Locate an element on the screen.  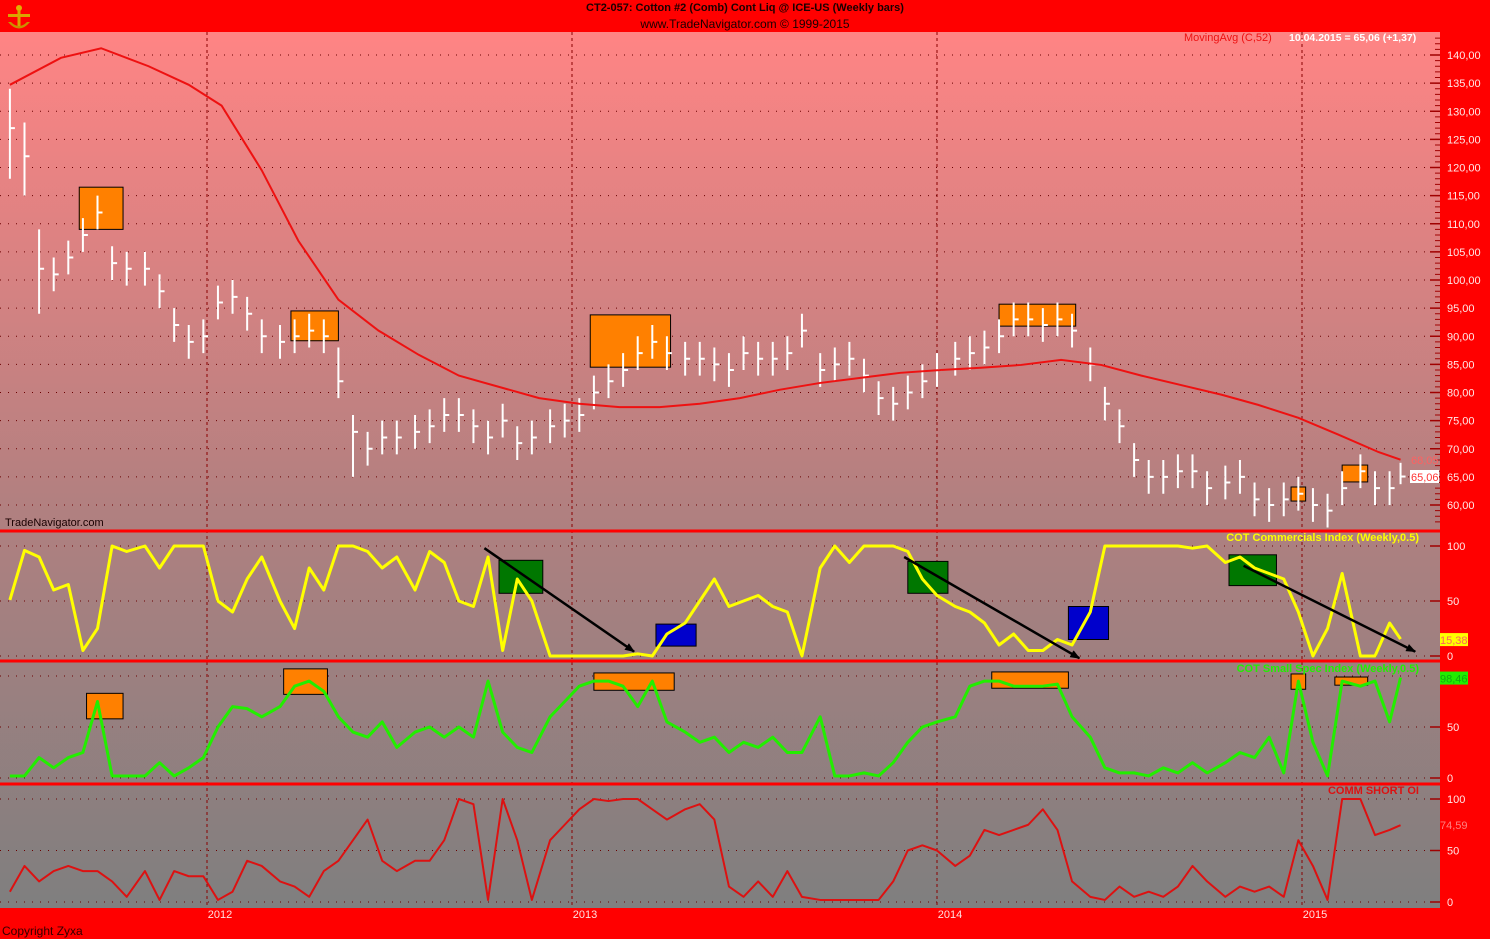
y-tick-label: 100,00 is located at coordinates (1464, 281).